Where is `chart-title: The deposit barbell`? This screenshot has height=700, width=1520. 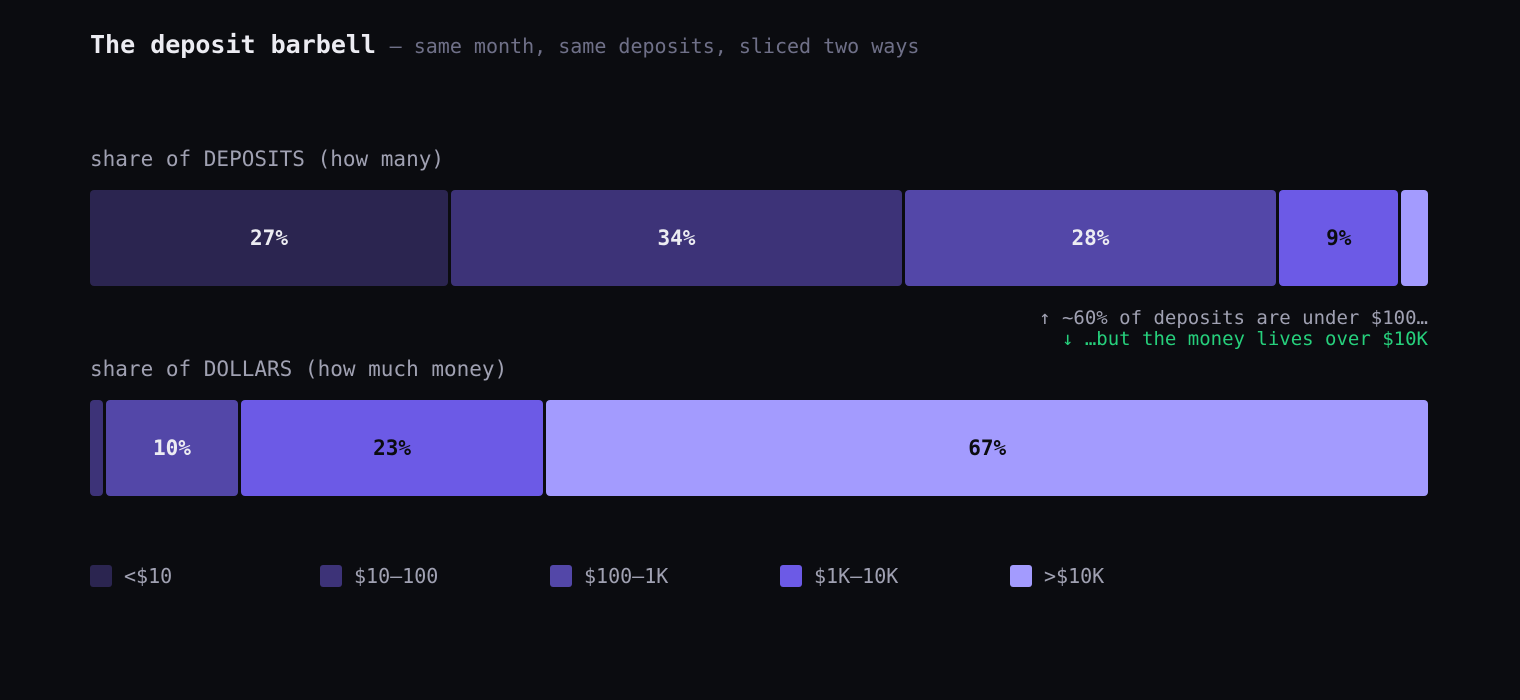
chart-title: The deposit barbell is located at coordinates (233, 44).